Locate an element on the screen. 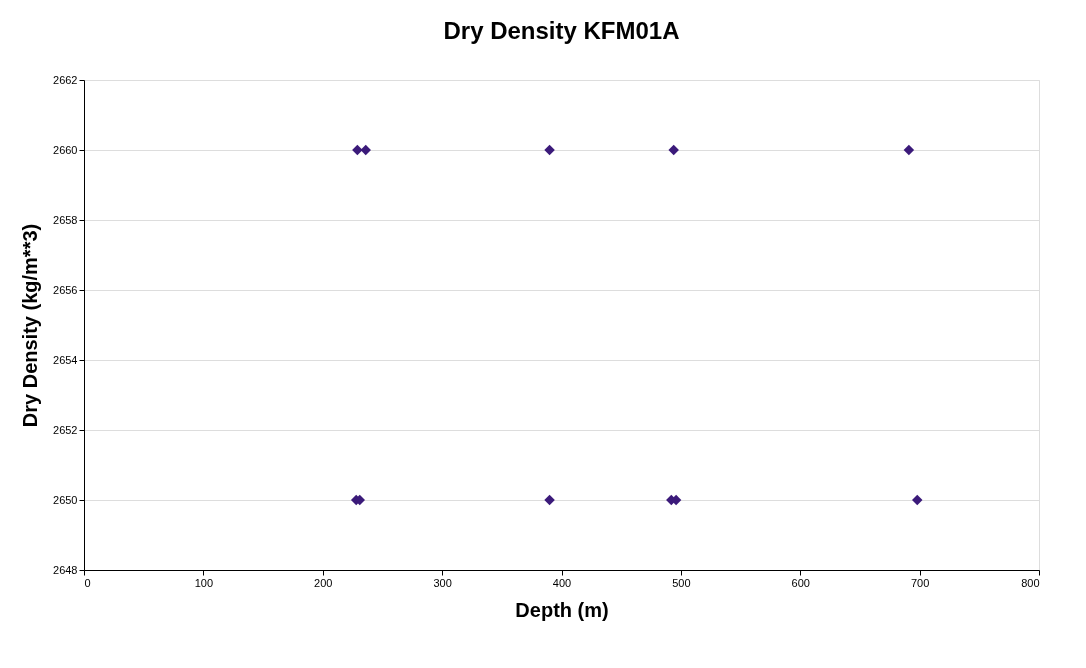 The width and height of the screenshot is (1086, 668). y-tick-label: 2652 is located at coordinates (65, 429).